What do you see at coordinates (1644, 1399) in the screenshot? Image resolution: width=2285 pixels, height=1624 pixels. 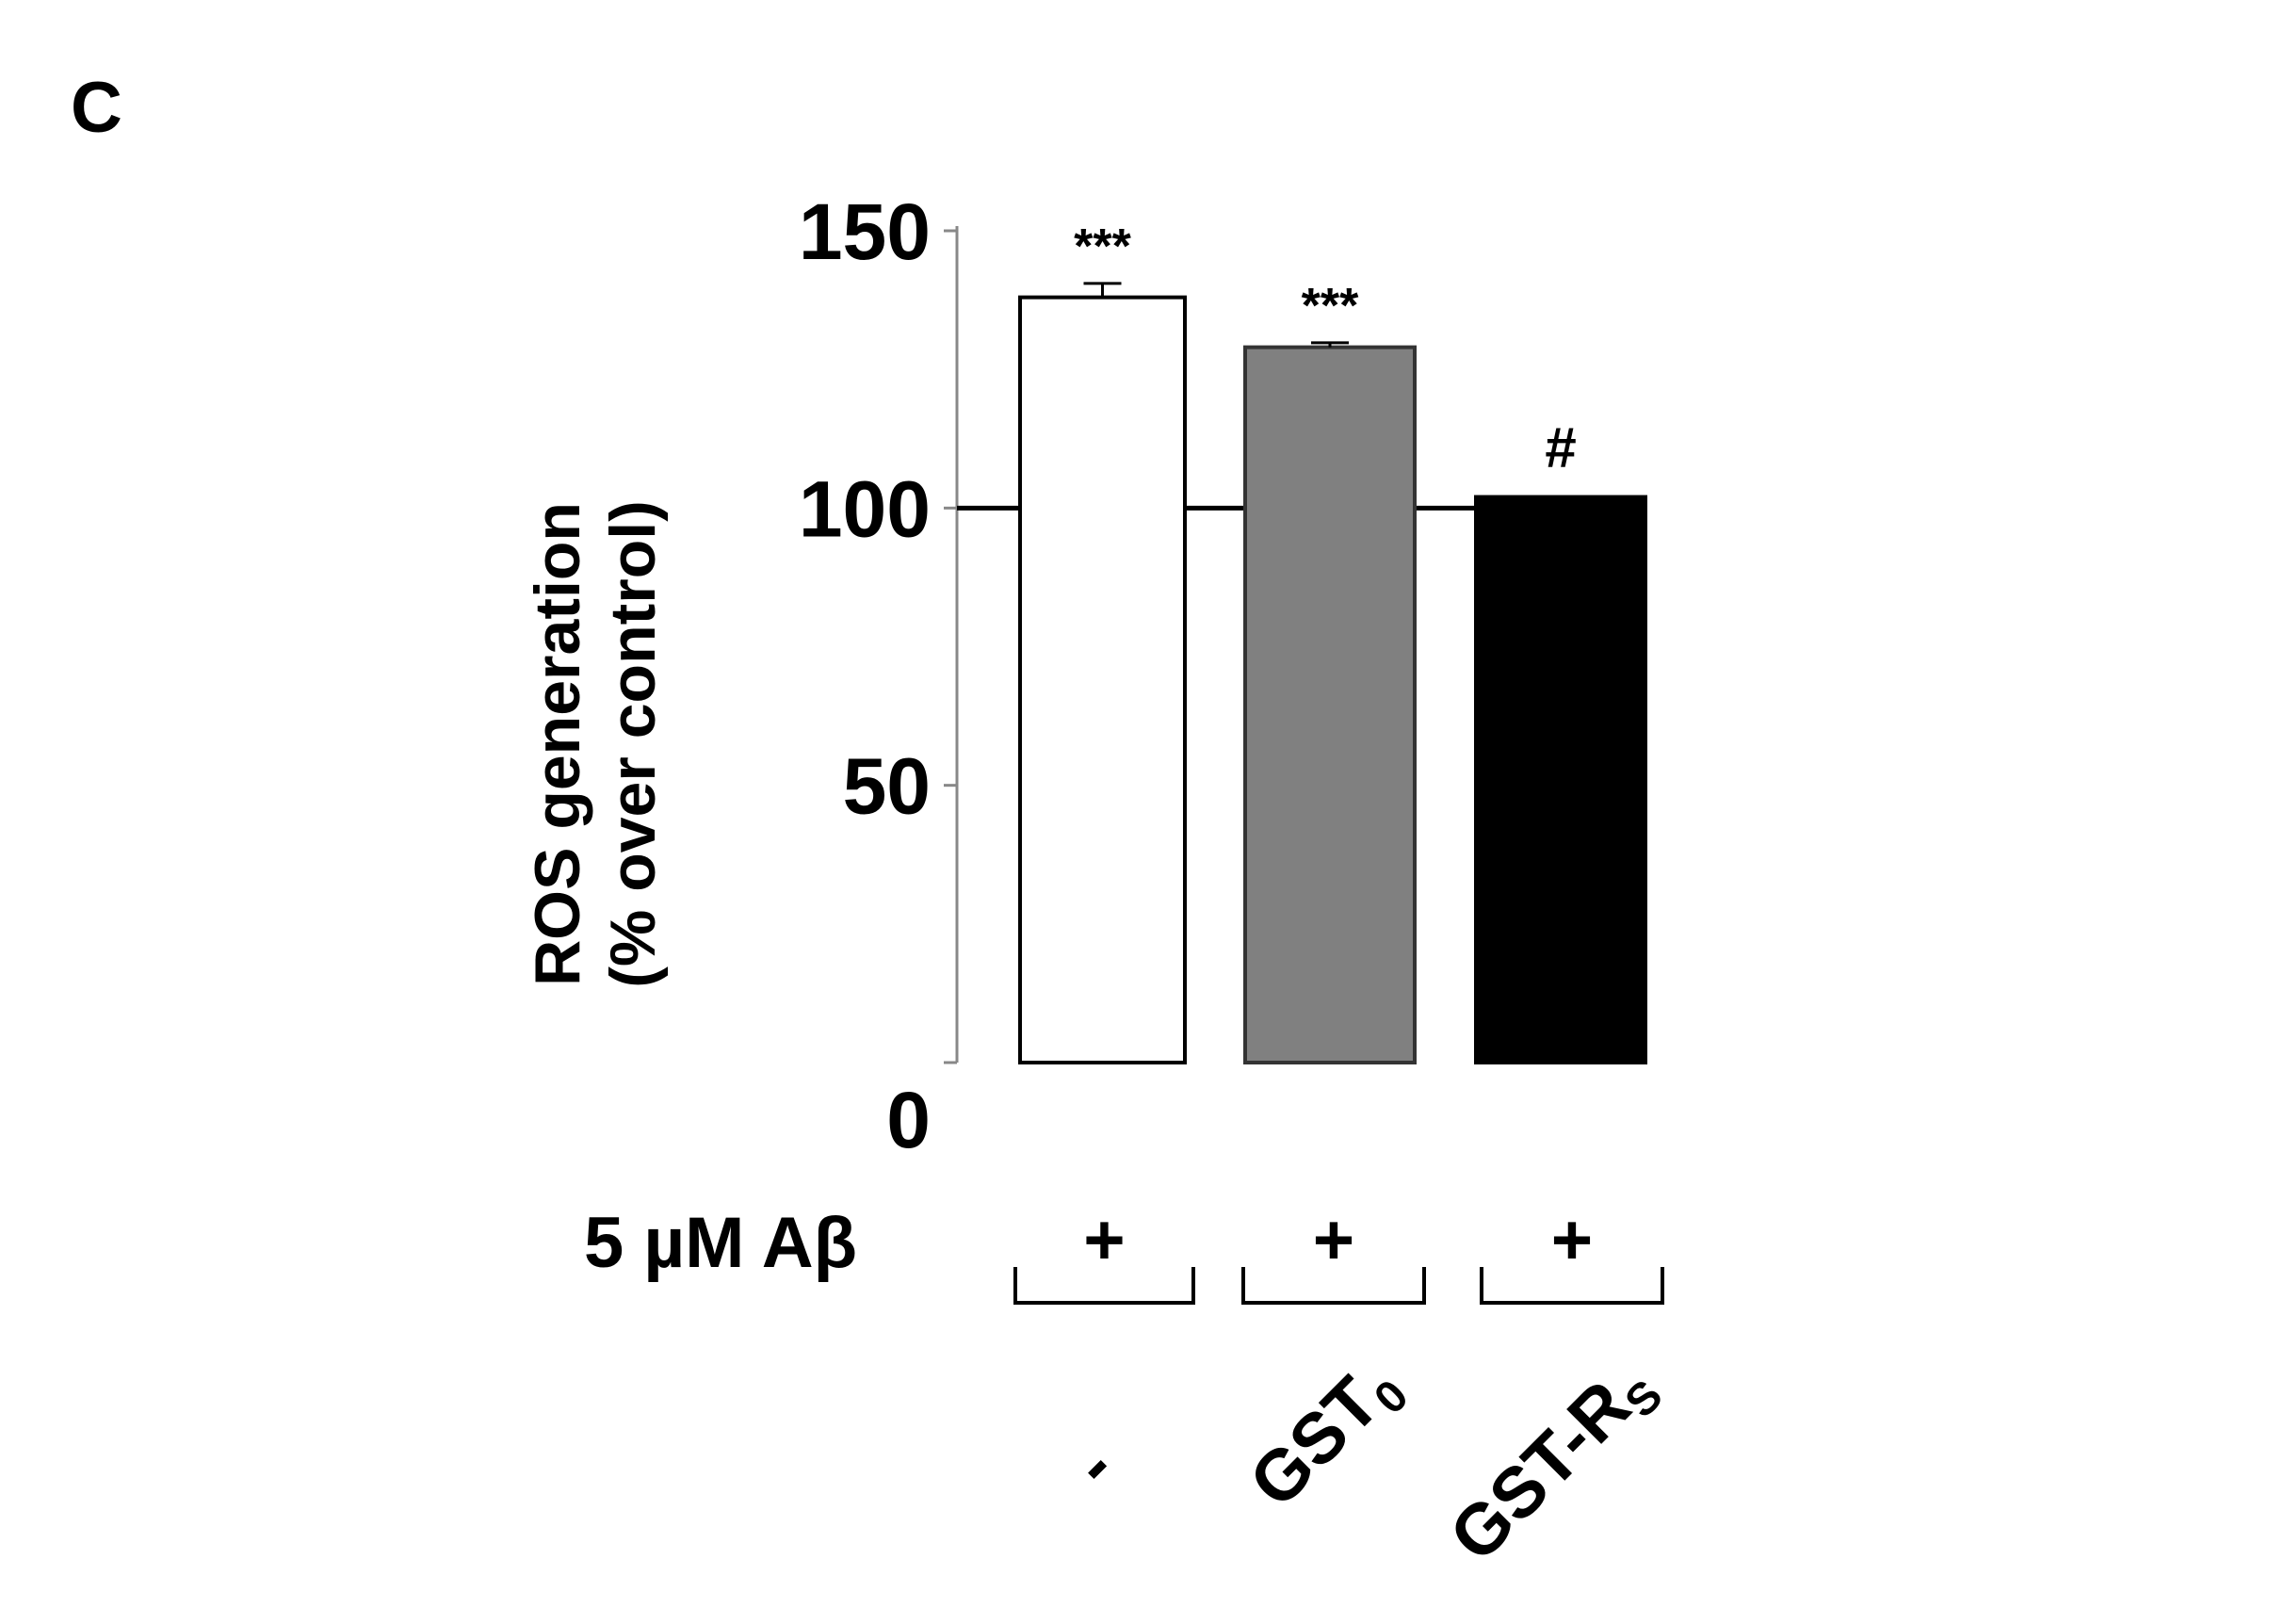 I see `x-category-label-subscript: S` at bounding box center [1644, 1399].